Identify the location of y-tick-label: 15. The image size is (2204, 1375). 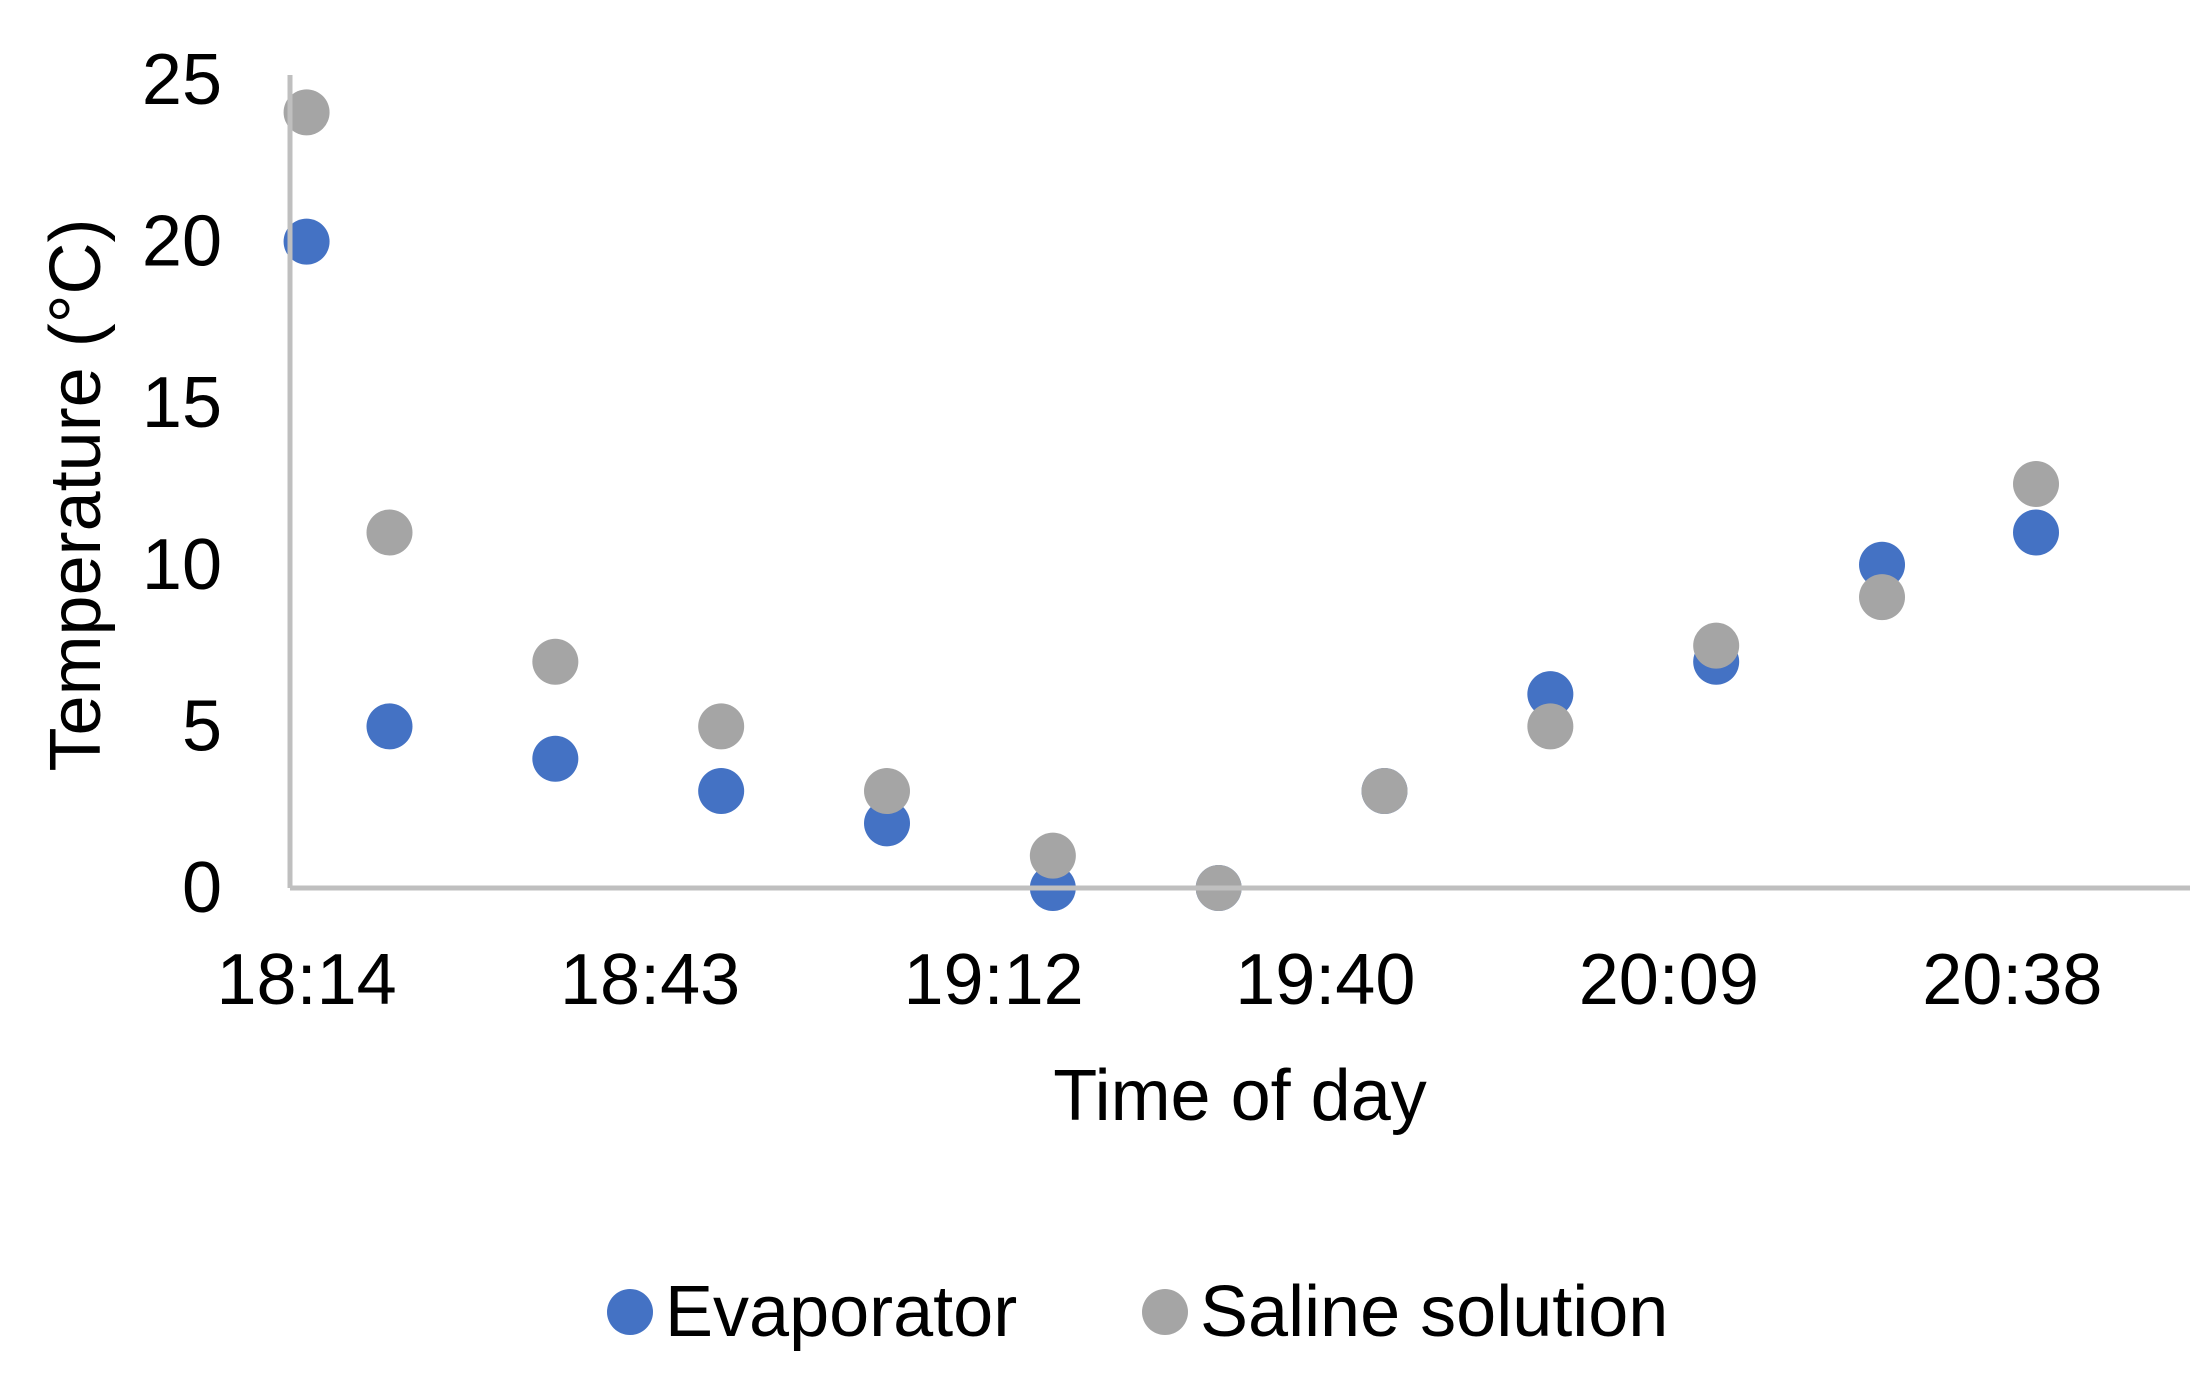
(182, 403).